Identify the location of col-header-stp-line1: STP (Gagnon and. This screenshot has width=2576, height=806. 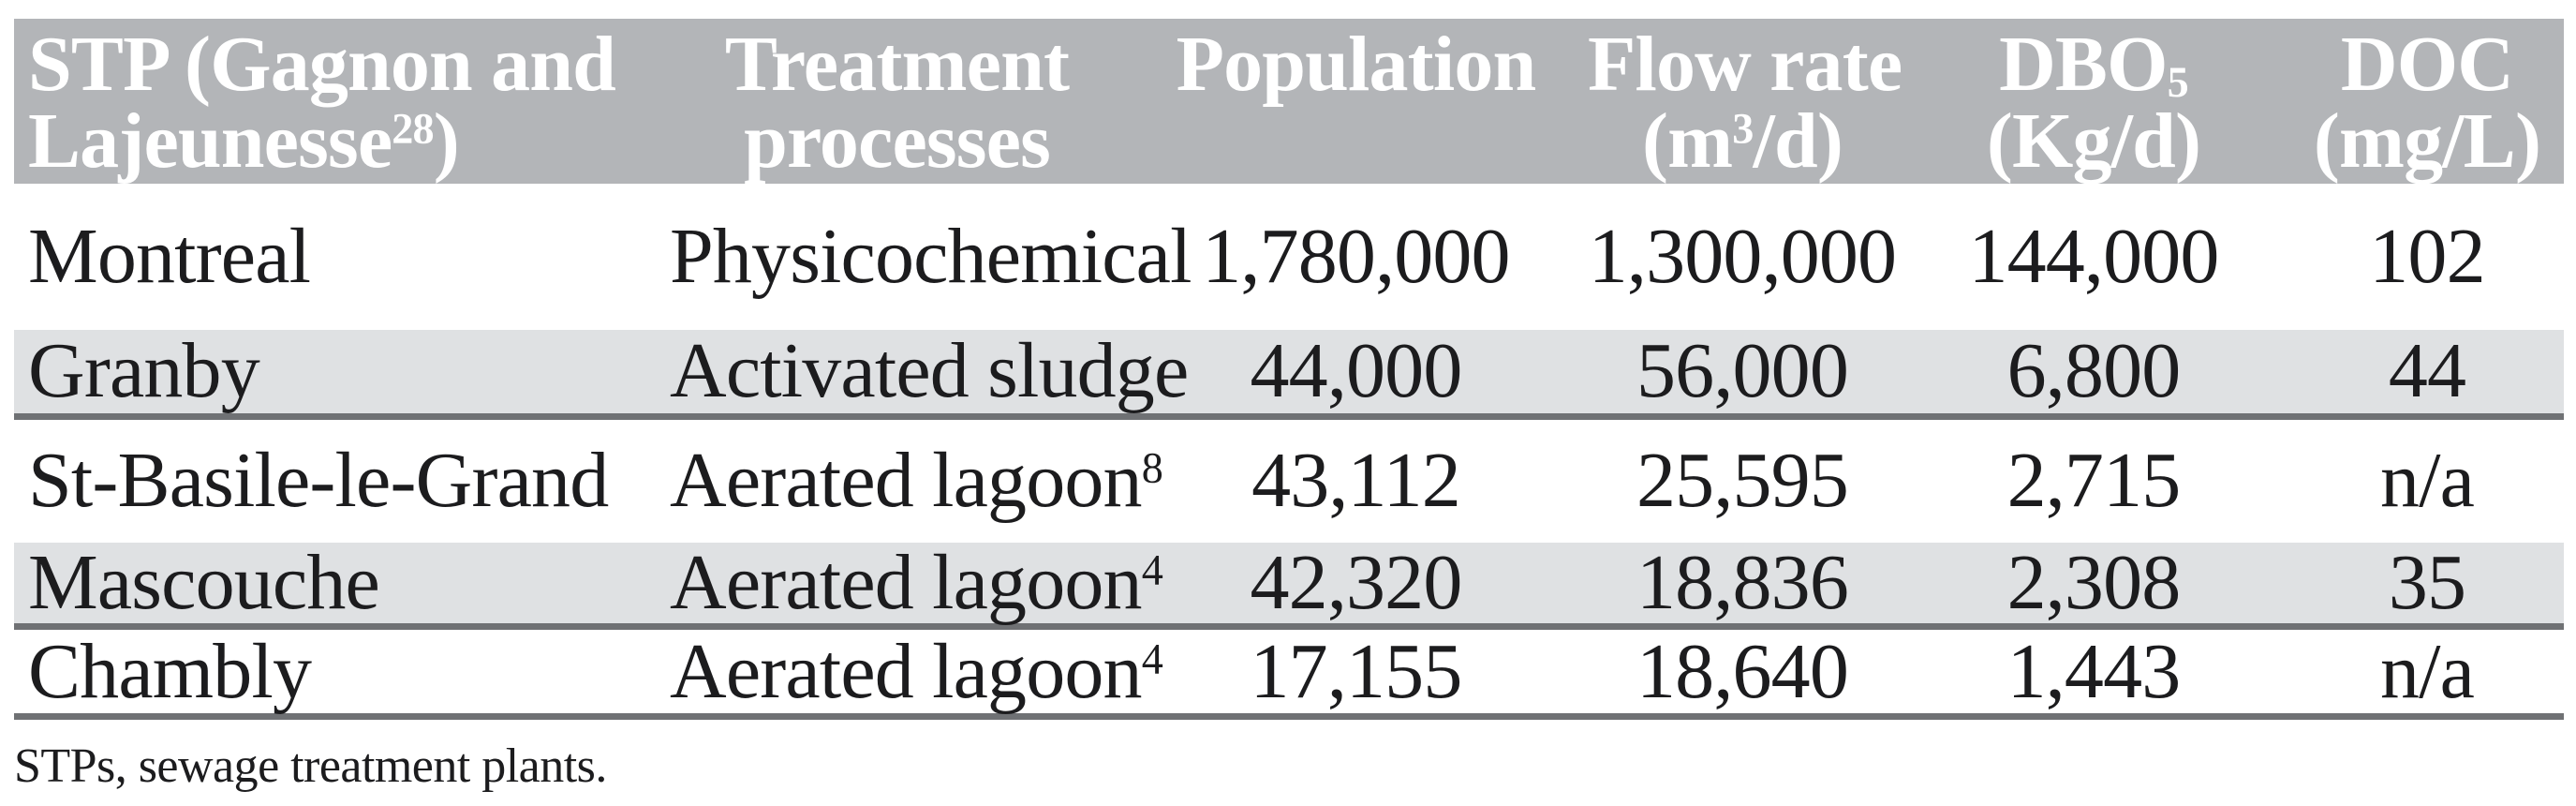
(322, 65).